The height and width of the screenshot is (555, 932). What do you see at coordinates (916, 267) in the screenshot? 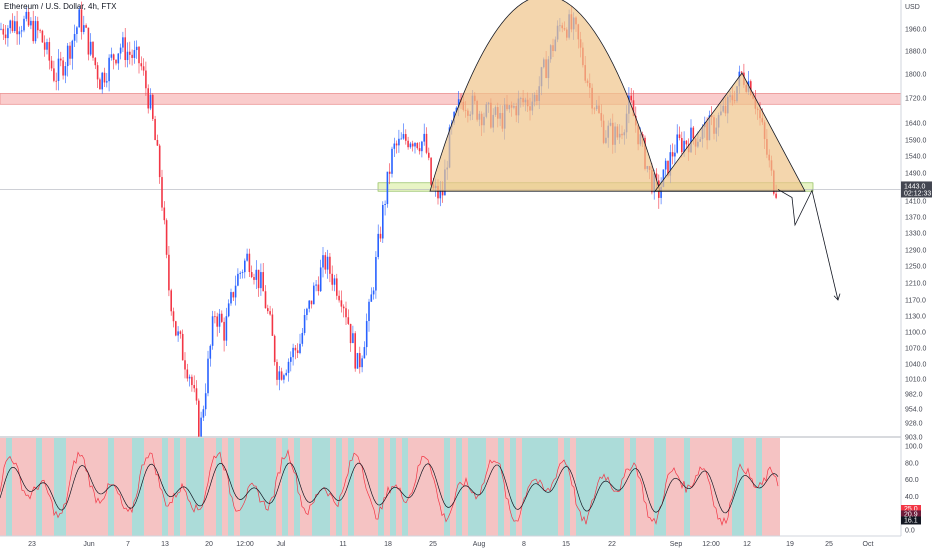
I see `price-tick-label: 1250.0` at bounding box center [916, 267].